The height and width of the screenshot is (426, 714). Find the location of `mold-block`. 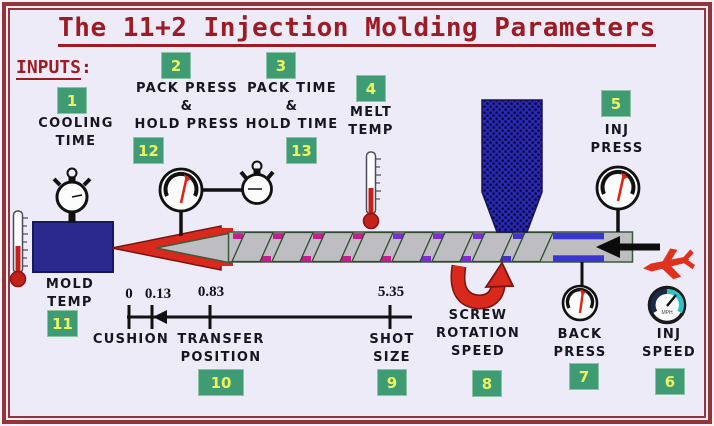

mold-block is located at coordinates (73, 247).